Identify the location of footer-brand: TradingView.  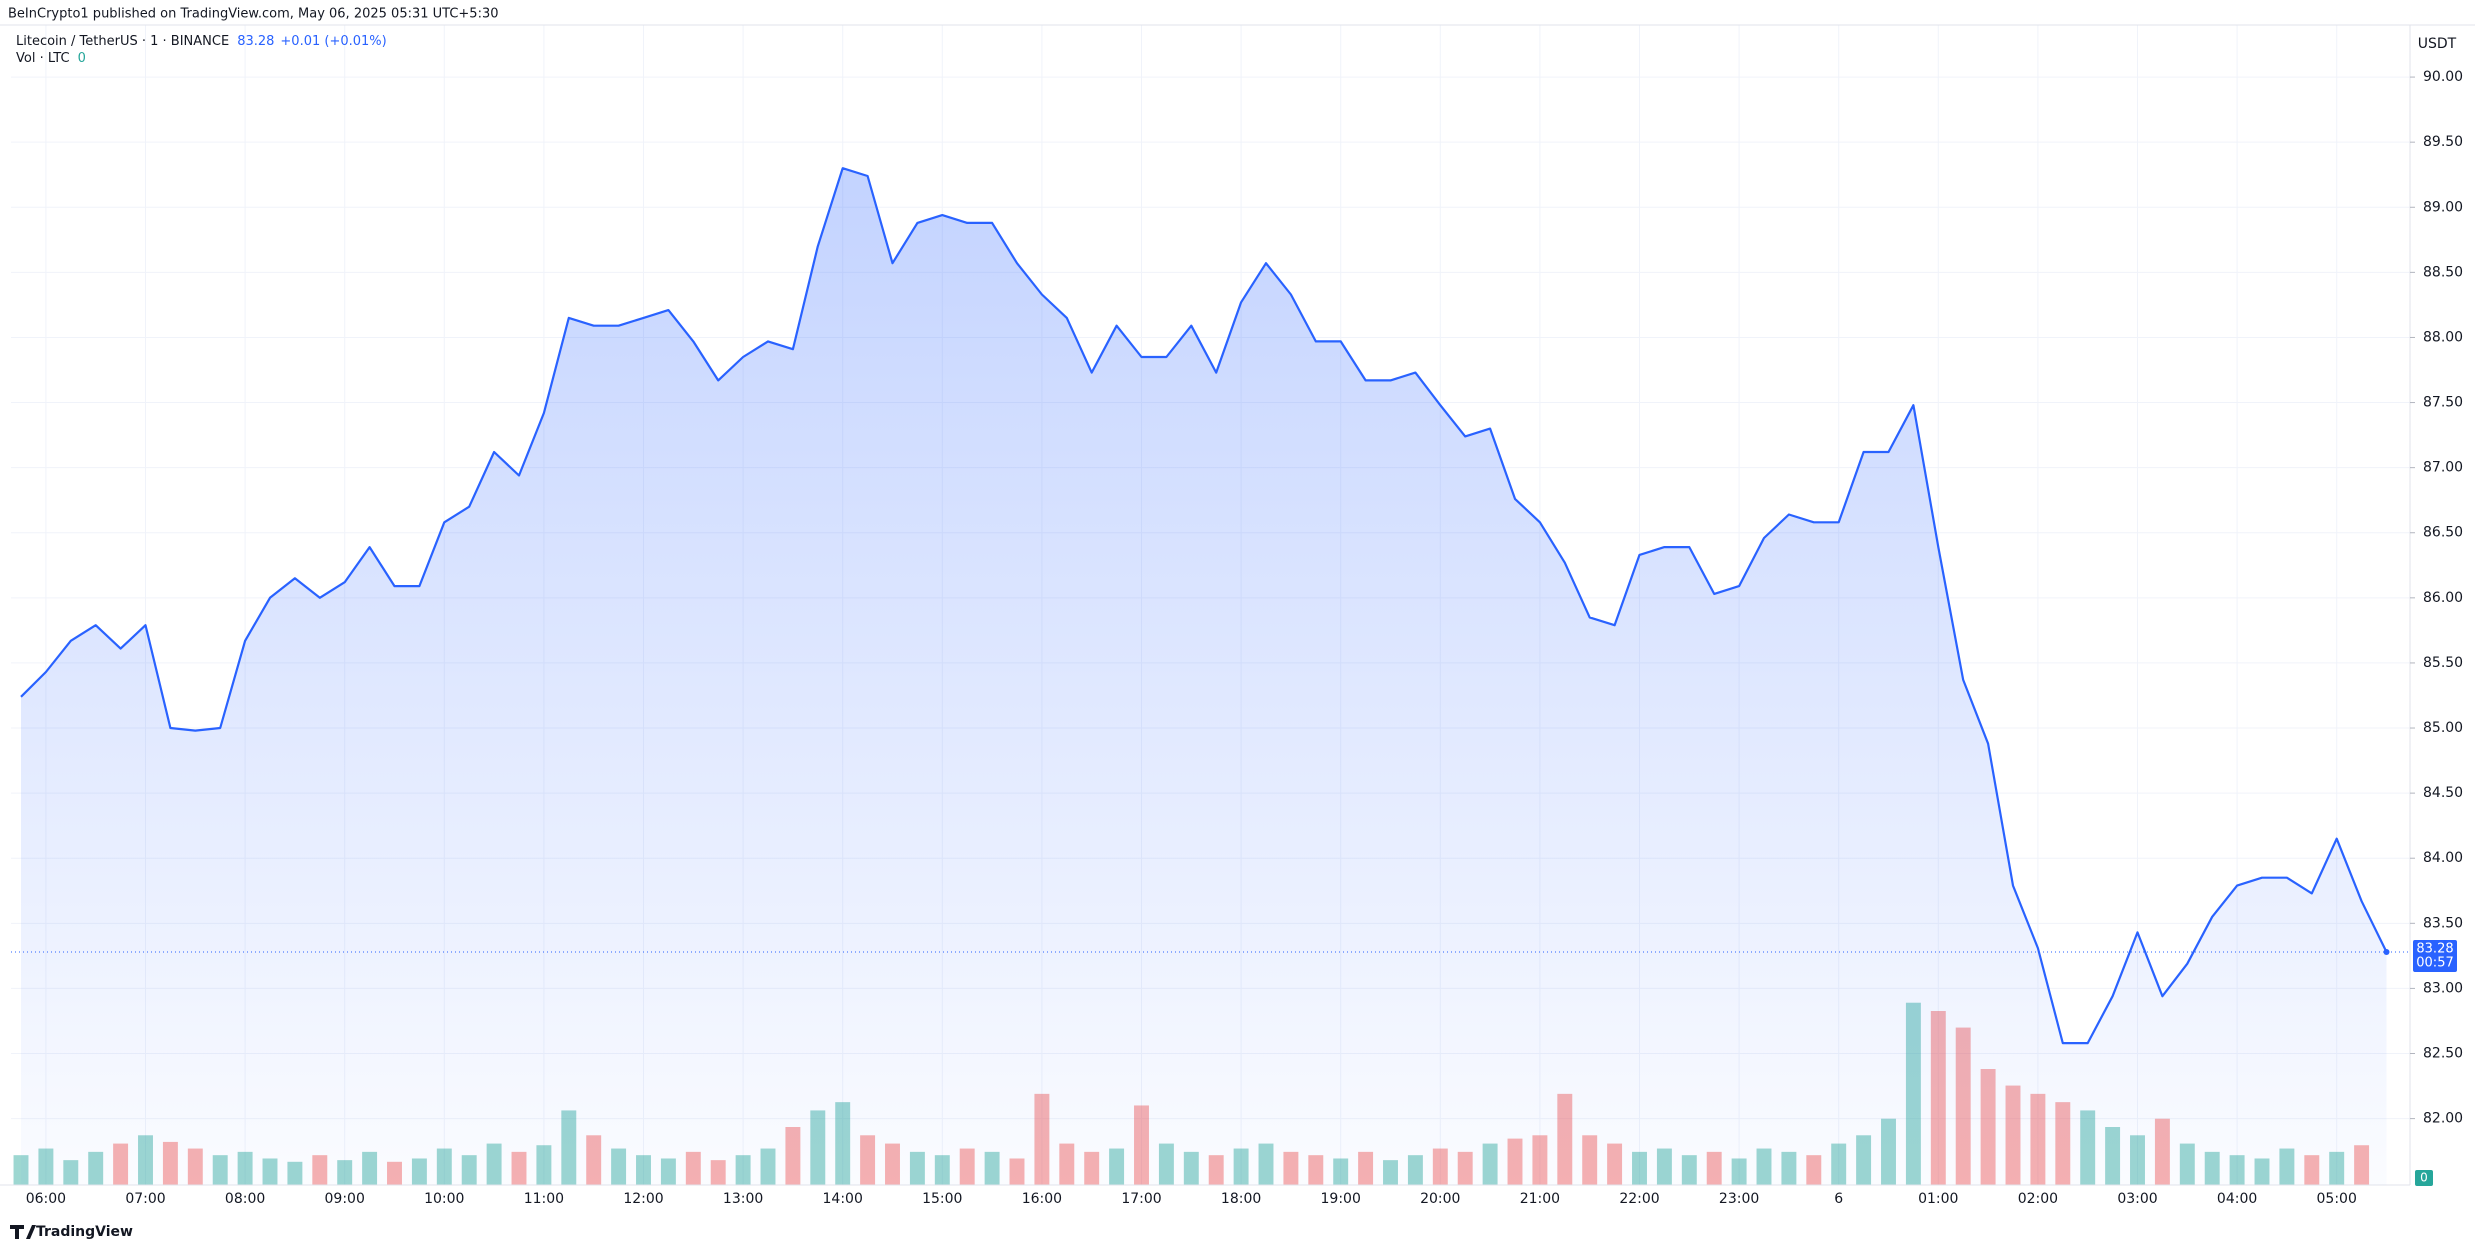
(84, 1232).